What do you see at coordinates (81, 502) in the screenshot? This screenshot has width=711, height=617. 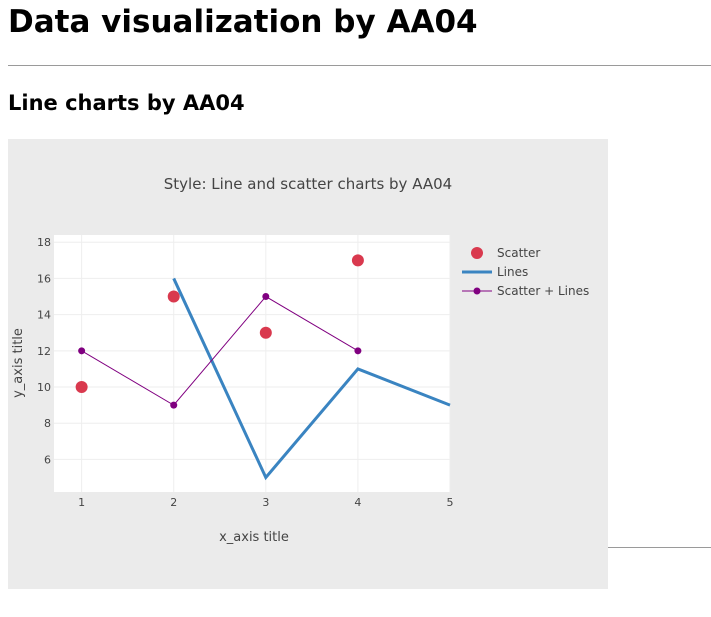 I see `x-tick-label: 1` at bounding box center [81, 502].